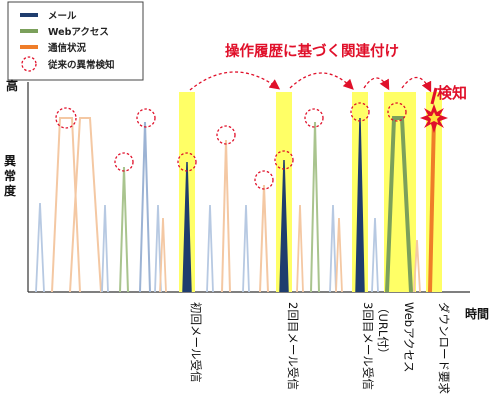 The width and height of the screenshot is (500, 410). I want to click on legend-comm-label: 通信状況, so click(67, 48).